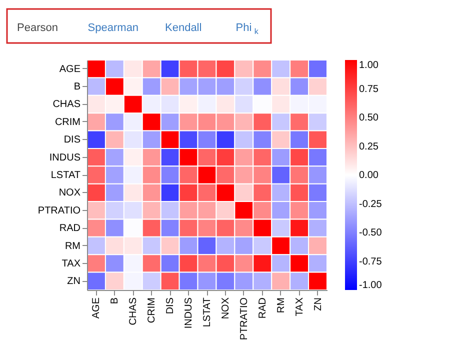  What do you see at coordinates (369, 89) in the screenshot?
I see `color-bar-label: 0.75` at bounding box center [369, 89].